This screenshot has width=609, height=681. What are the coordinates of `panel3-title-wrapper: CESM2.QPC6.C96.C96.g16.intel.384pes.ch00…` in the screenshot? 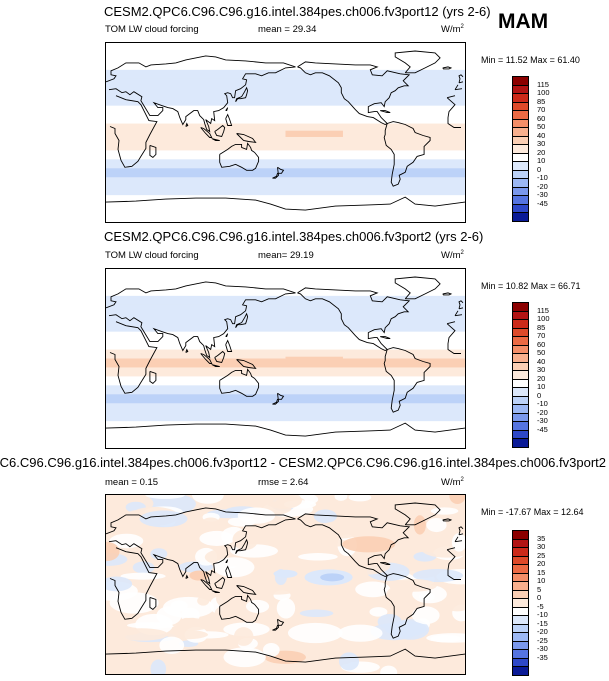 It's located at (304, 464).